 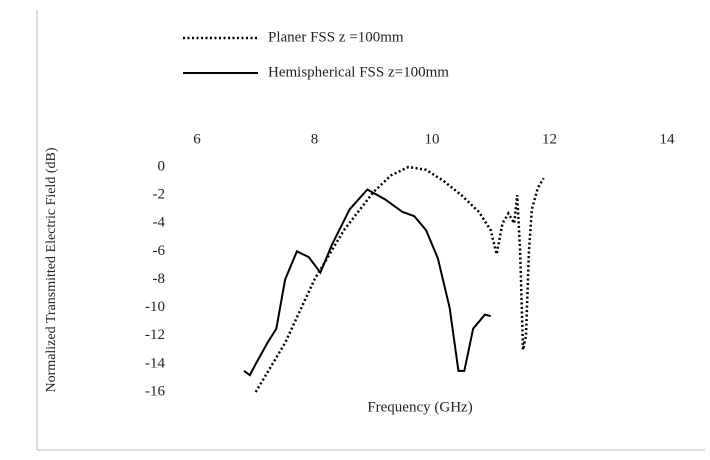 I want to click on y-tick-label: -14, so click(x=155, y=363).